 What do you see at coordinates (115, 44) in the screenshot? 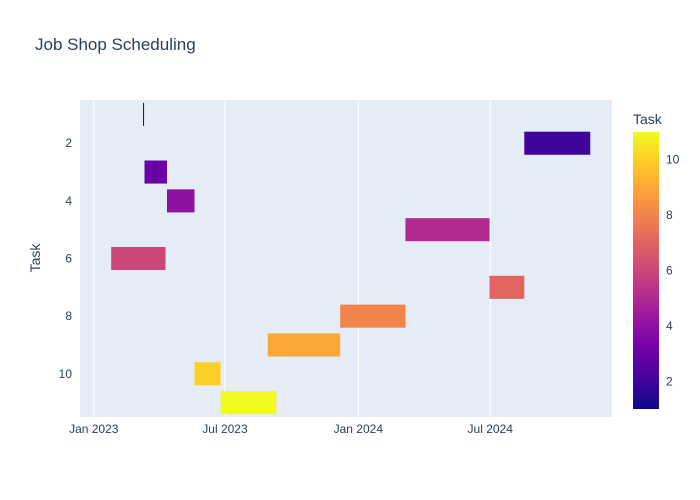
I see `chart-title: Job Shop Scheduling` at bounding box center [115, 44].